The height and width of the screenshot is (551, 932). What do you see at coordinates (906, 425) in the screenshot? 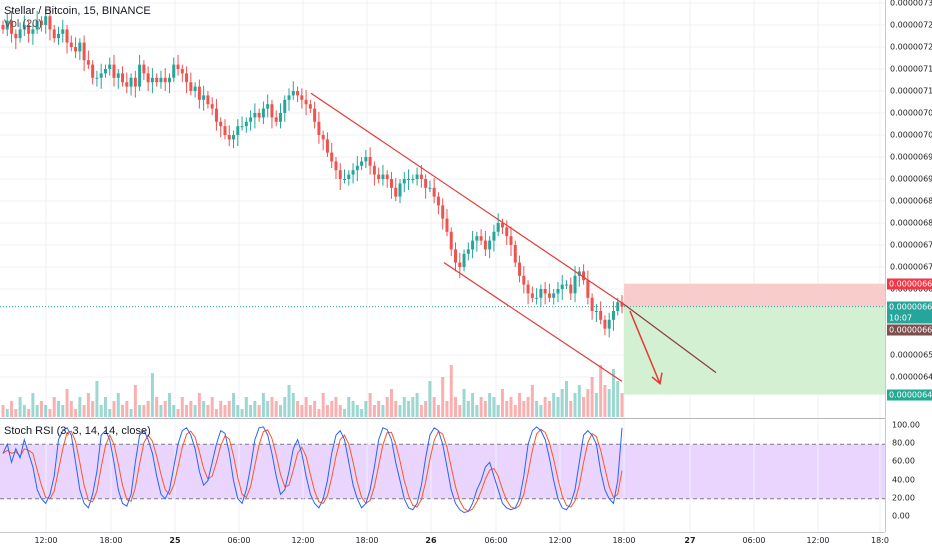
I see `rsi-tick-label: 100.00` at bounding box center [906, 425].